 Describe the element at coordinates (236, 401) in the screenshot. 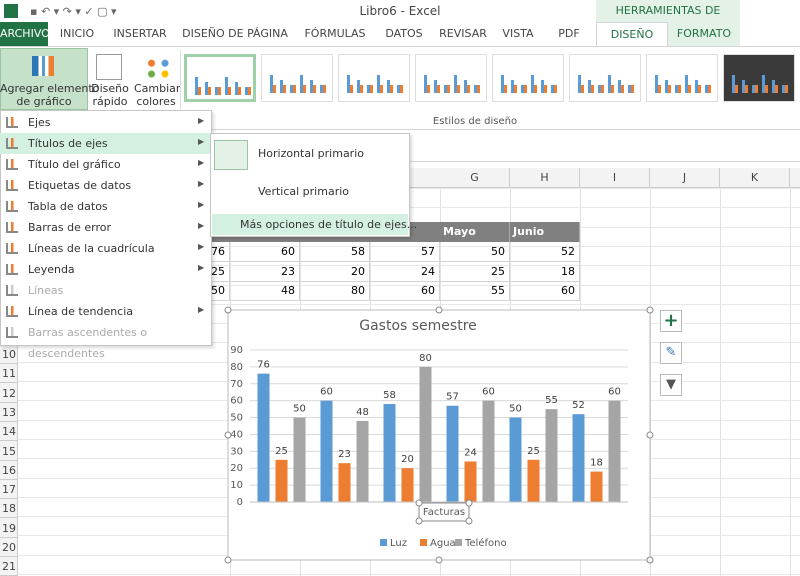

I see `y-tick-label: 60` at that location.